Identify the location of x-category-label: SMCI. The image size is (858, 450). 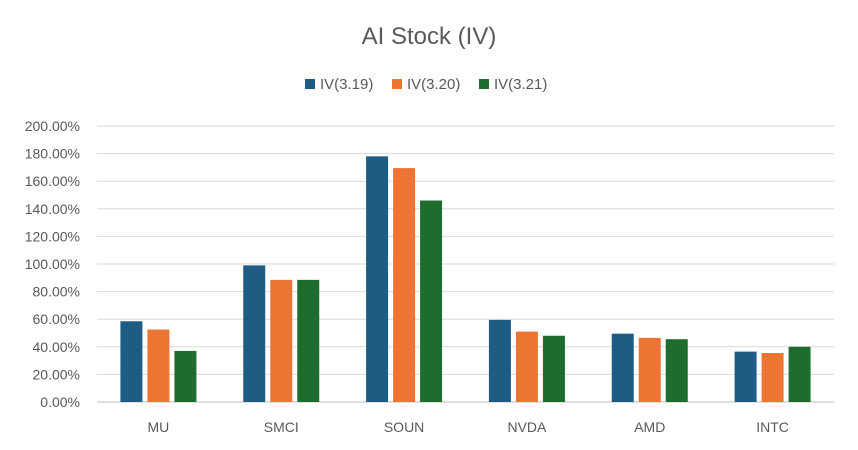
(281, 427).